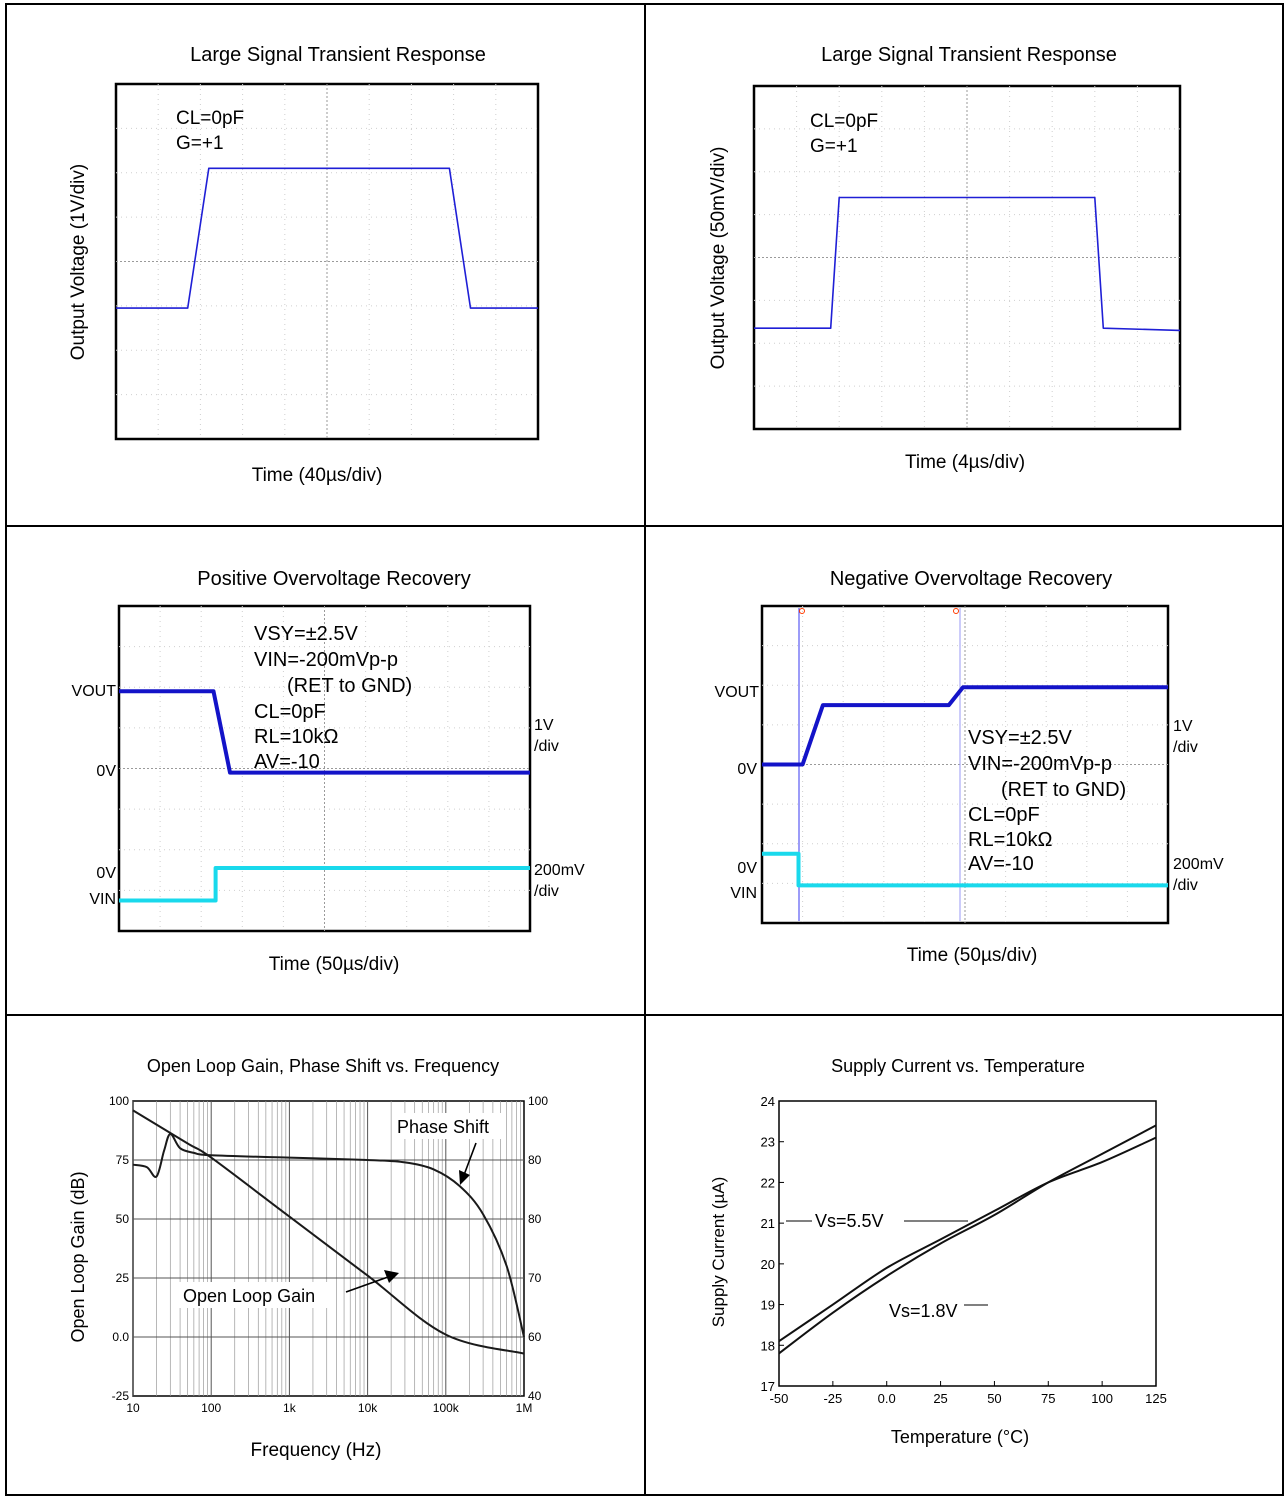 The height and width of the screenshot is (1497, 1285). I want to click on y-tick-label: 19, so click(768, 1305).